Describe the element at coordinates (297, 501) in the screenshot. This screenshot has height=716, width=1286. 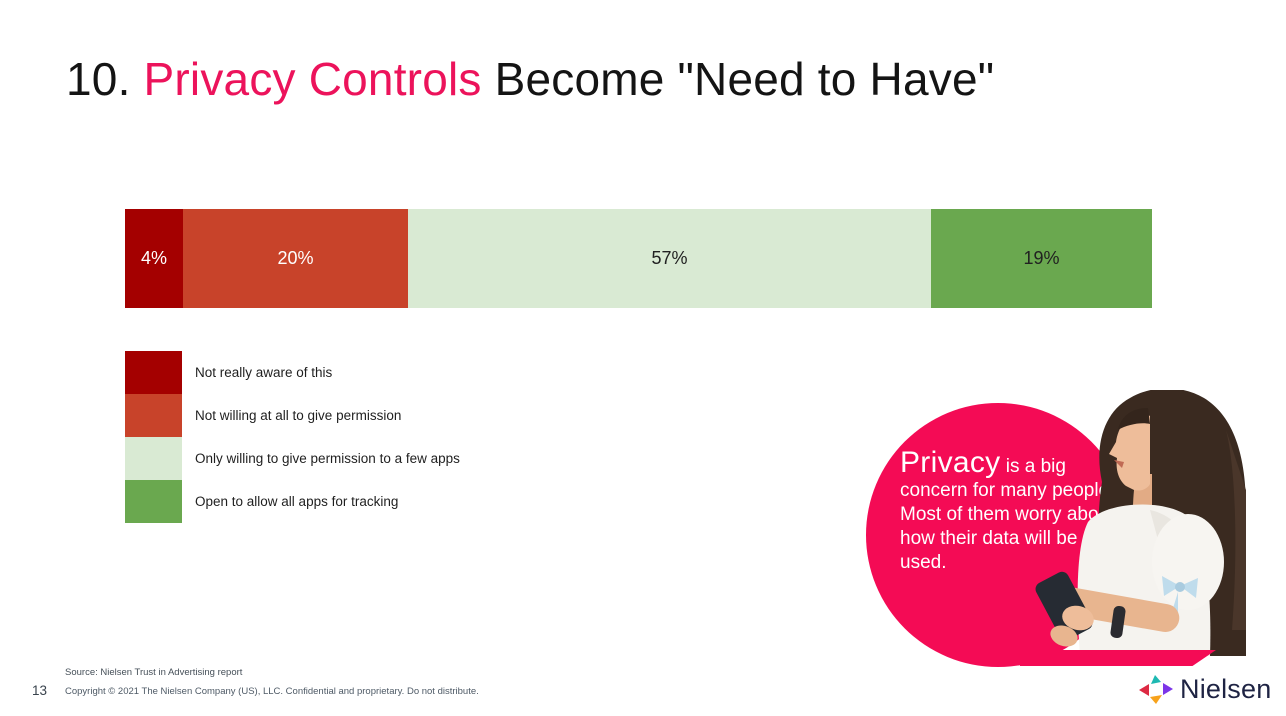
I see `legend-label: Open to allow all apps for tracking` at that location.